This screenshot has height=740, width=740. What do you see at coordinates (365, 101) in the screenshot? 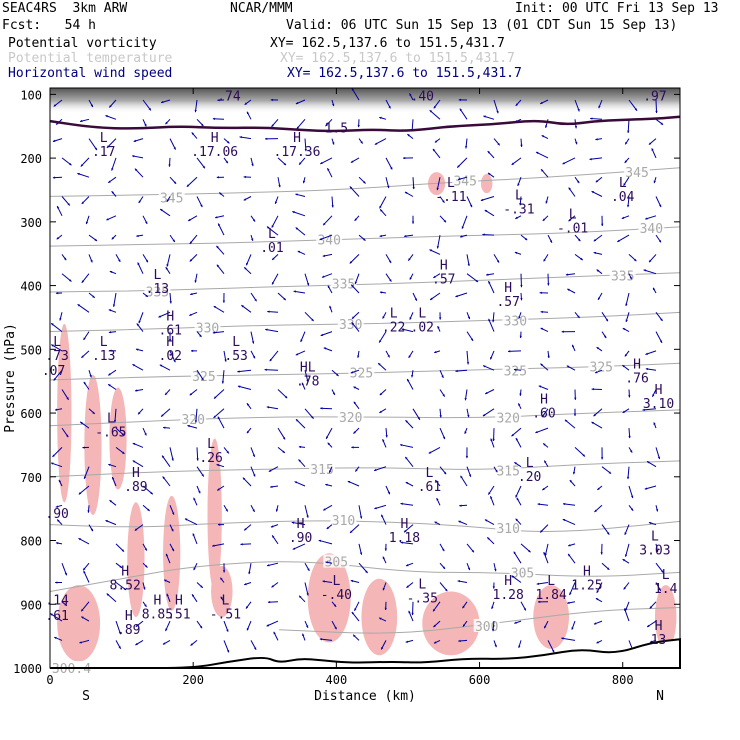
I see `stratosphere-shading` at bounding box center [365, 101].